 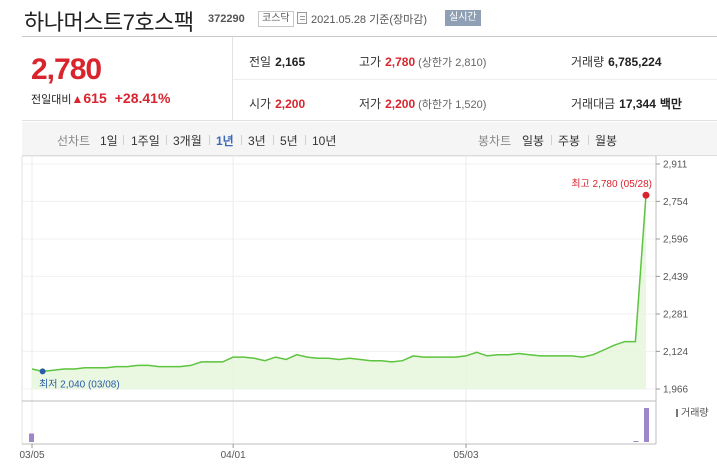 I want to click on realtime-button: 실시간, so click(x=463, y=18).